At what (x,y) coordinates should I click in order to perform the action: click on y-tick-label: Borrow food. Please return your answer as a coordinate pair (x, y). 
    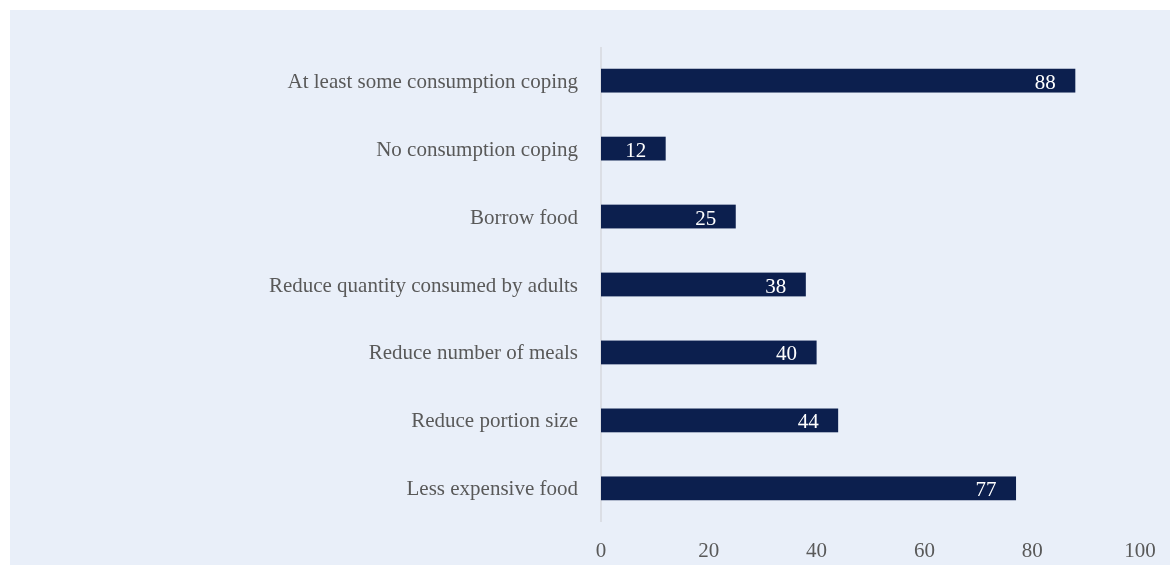
    Looking at the image, I should click on (524, 216).